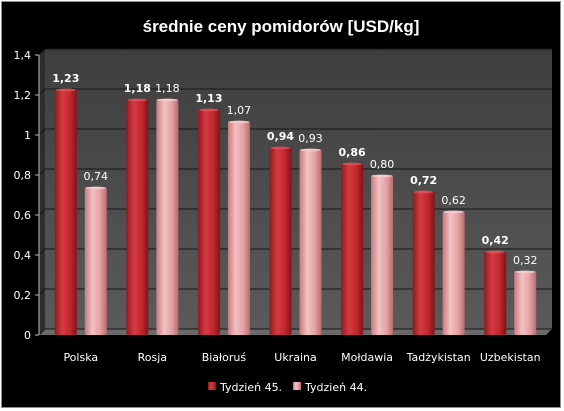 The height and width of the screenshot is (411, 564). What do you see at coordinates (382, 164) in the screenshot?
I see `data-label: 0,80` at bounding box center [382, 164].